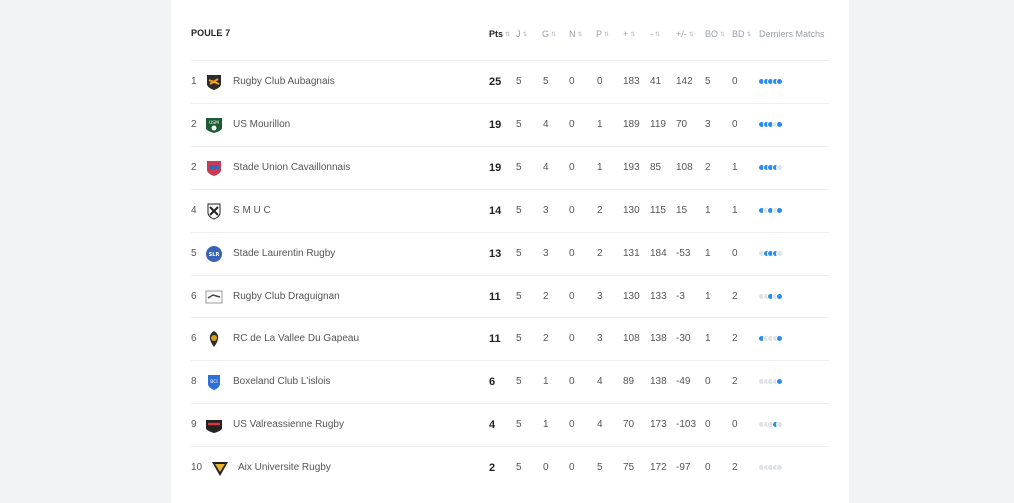  Describe the element at coordinates (631, 210) in the screenshot. I see `stat-plus: 130` at that location.